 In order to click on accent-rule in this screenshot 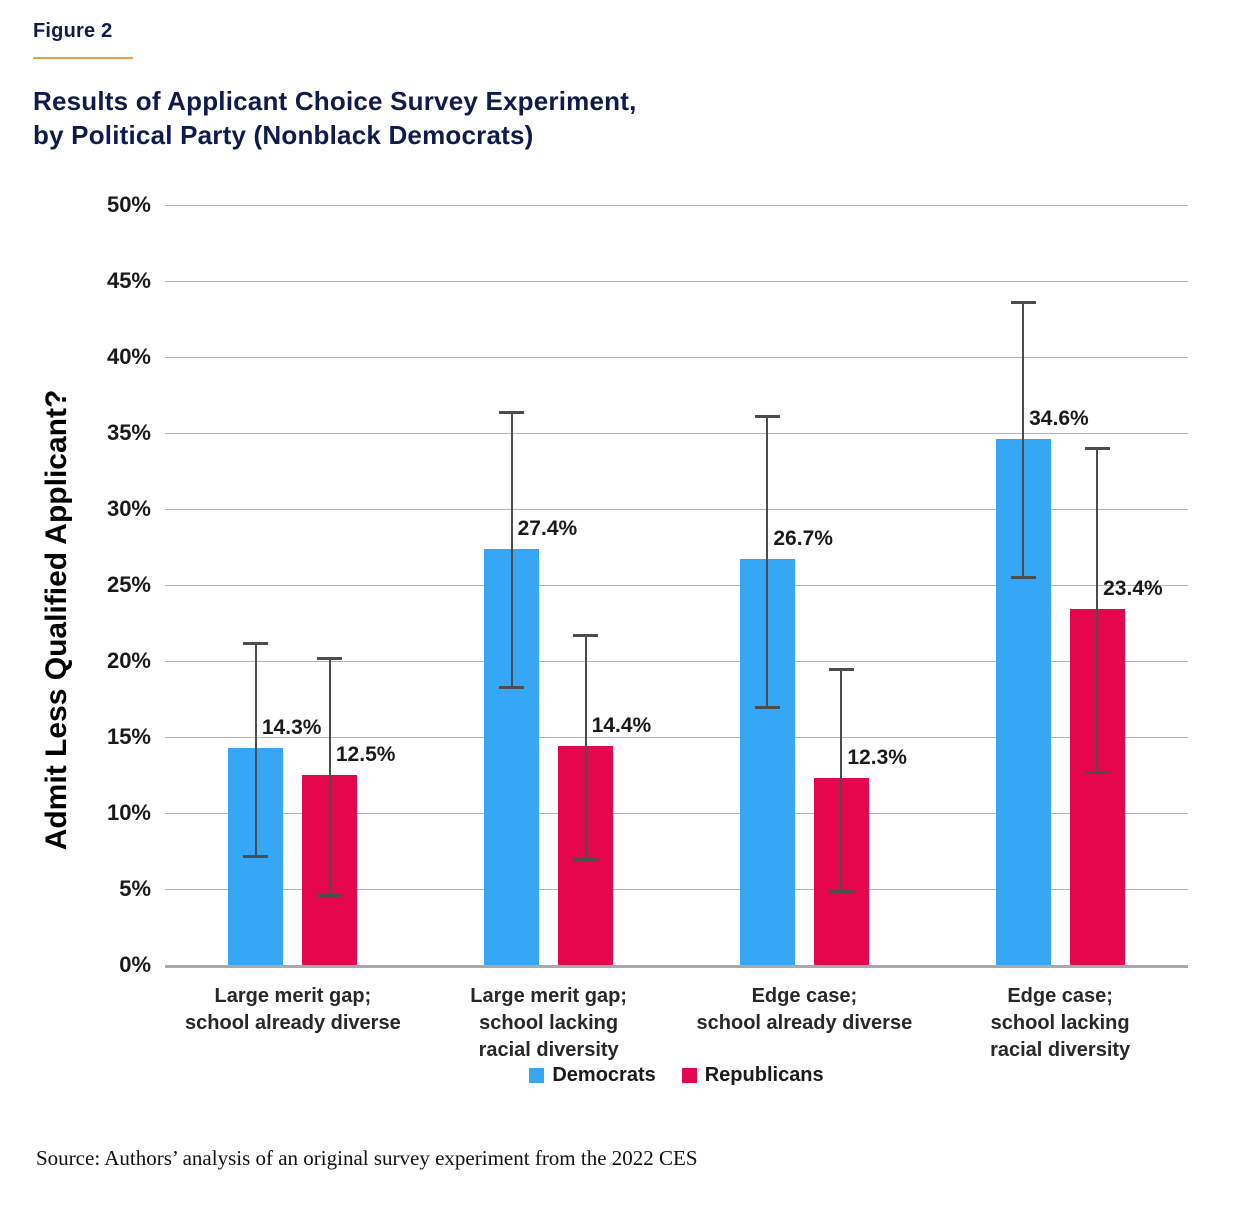, I will do `click(83, 58)`.